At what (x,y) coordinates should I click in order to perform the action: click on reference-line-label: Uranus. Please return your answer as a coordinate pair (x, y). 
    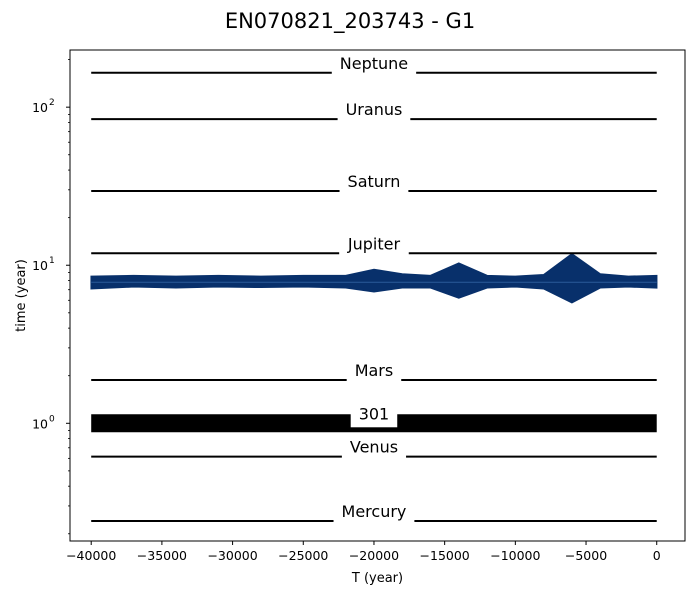
    Looking at the image, I should click on (374, 109).